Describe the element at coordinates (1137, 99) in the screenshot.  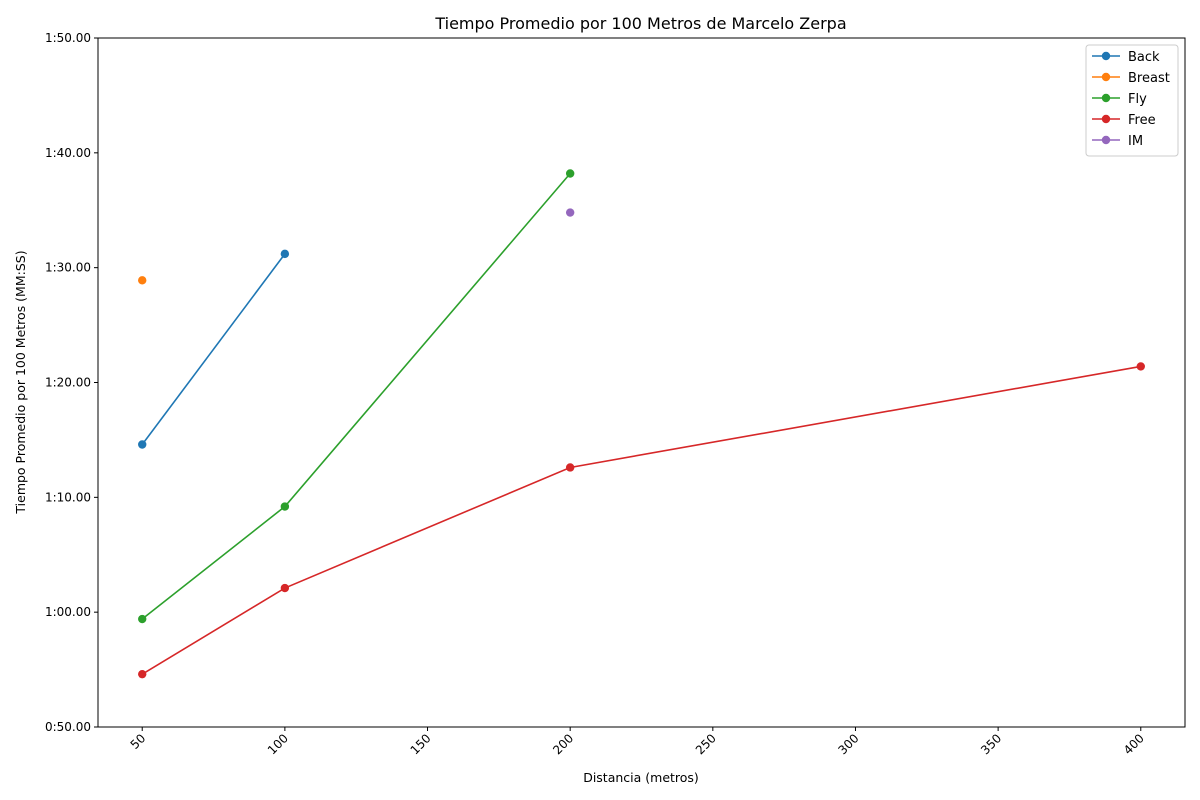
I see `legend-label-fly: Fly` at that location.